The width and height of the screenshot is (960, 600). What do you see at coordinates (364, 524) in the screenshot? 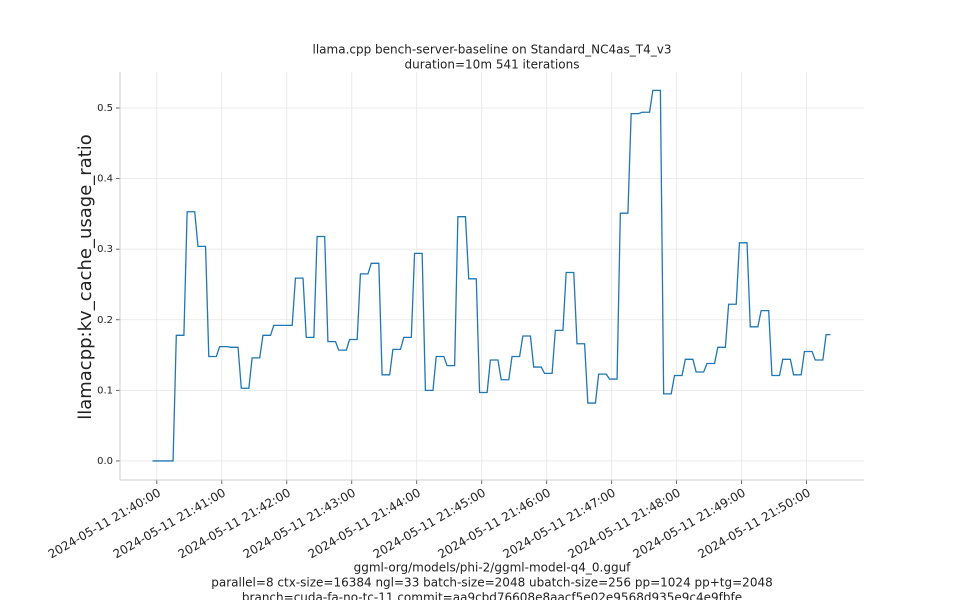
I see `x-tick-label: 2024-05-11 21:44:00` at bounding box center [364, 524].